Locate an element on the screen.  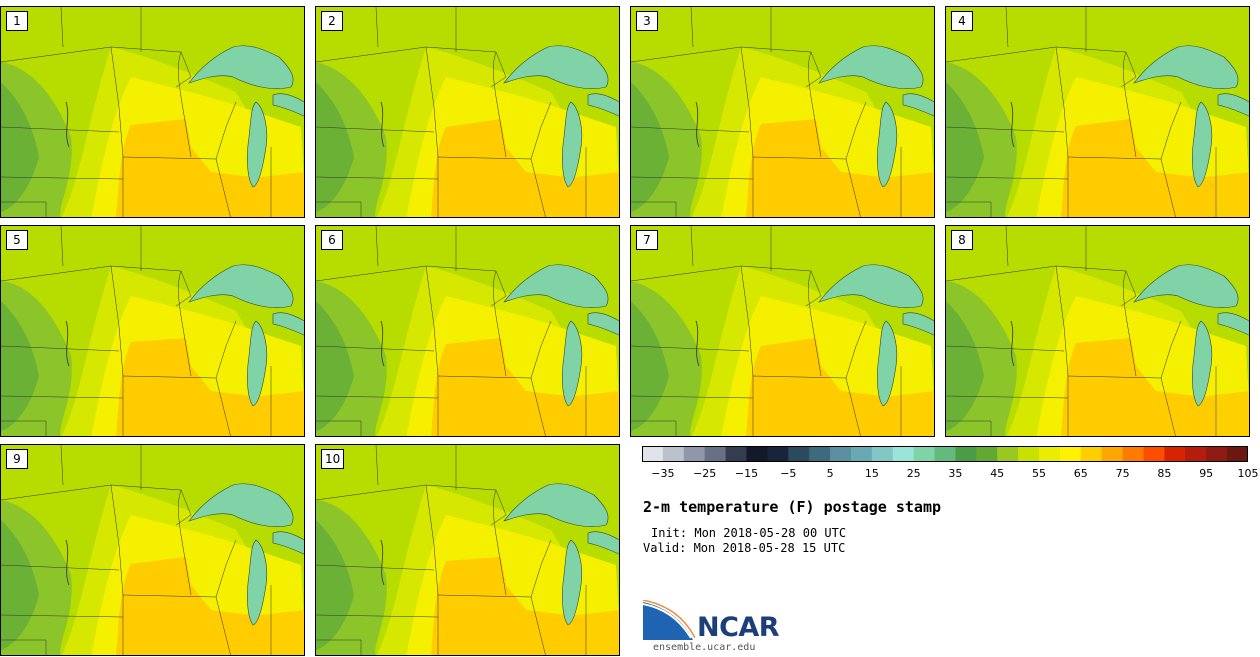
temperature-colorbar is located at coordinates (945, 454).